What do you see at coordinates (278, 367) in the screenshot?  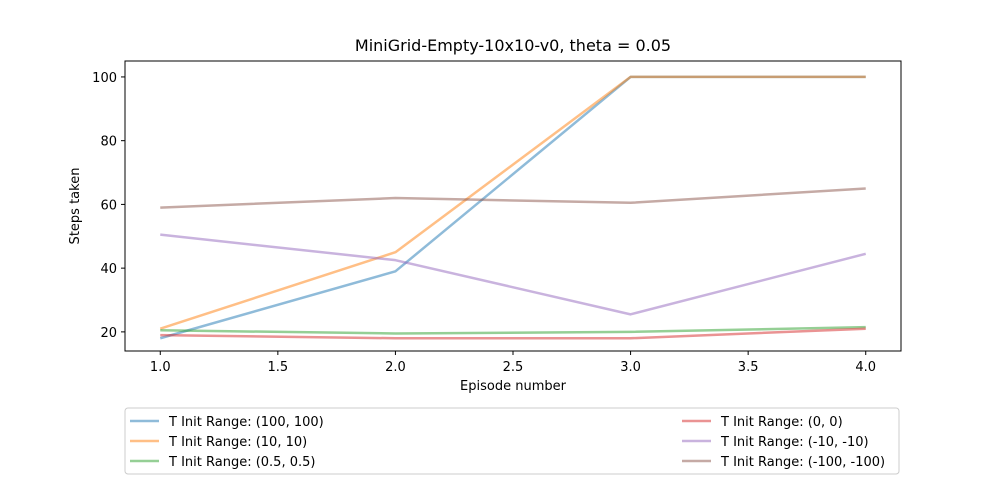 I see `x-tick-label: 1.5` at bounding box center [278, 367].